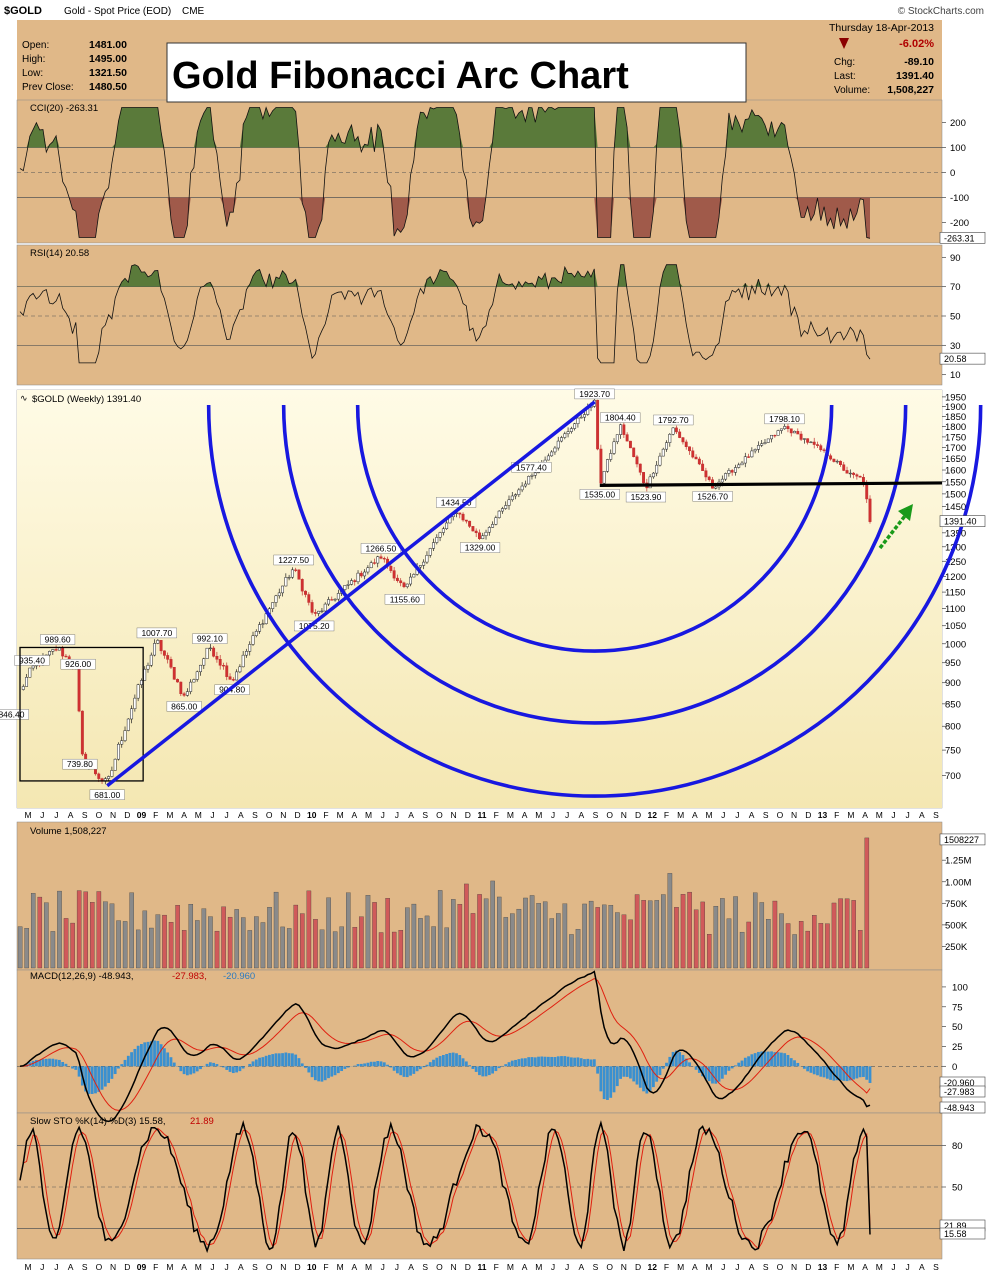  What do you see at coordinates (955, 448) in the screenshot?
I see `y-tick-label: 1700` at bounding box center [955, 448].